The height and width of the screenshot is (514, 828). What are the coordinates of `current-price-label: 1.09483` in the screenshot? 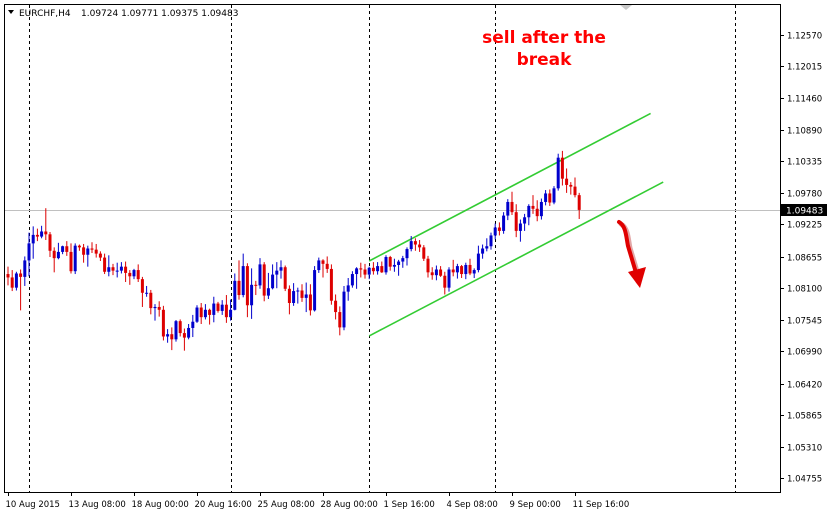 It's located at (804, 212).